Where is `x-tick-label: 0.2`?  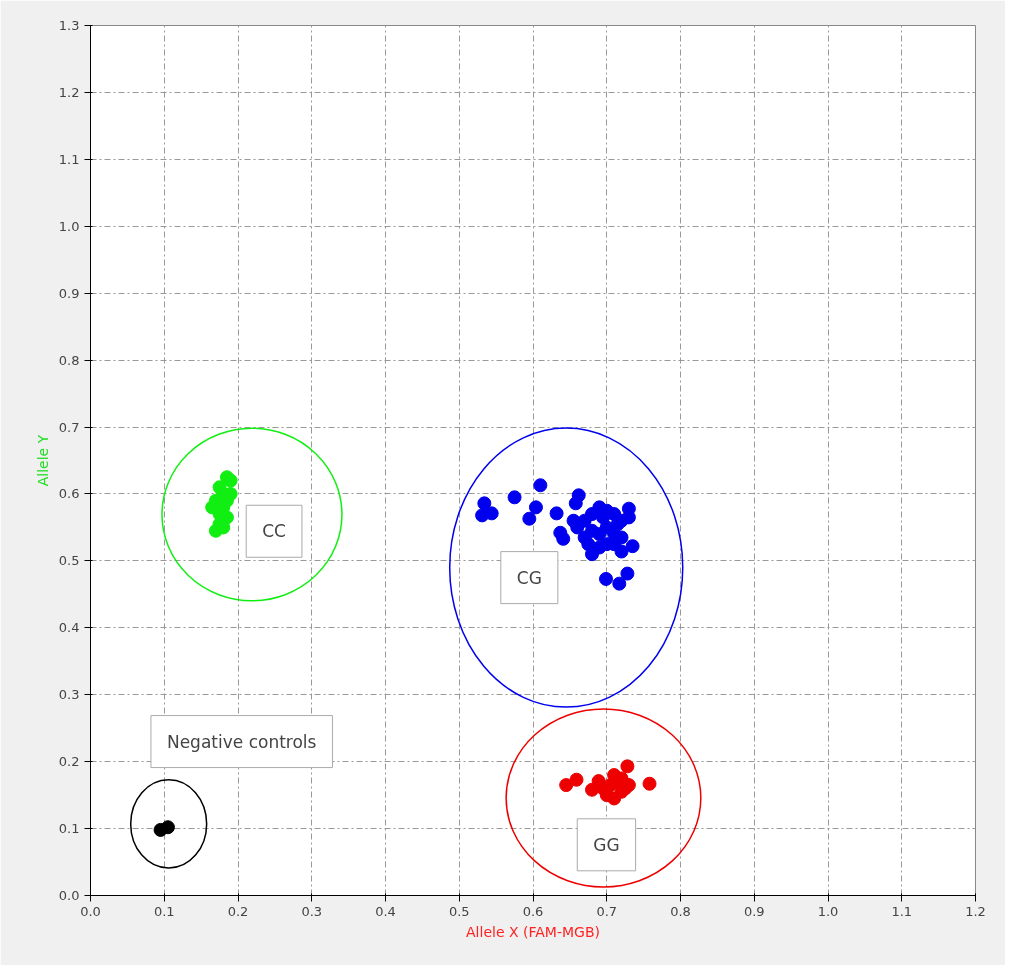
x-tick-label: 0.2 is located at coordinates (238, 911).